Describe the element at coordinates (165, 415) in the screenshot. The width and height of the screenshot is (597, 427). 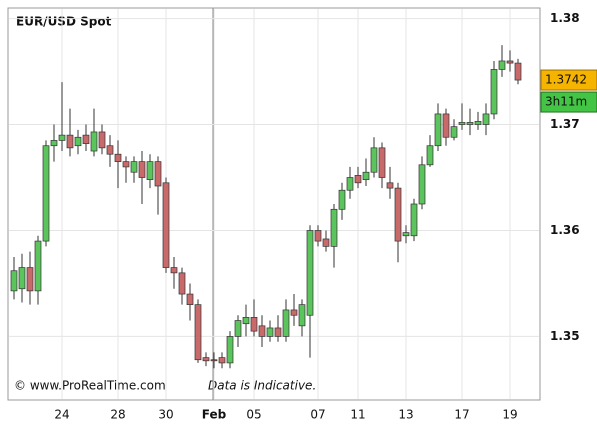
I see `x-tick-label: 30` at that location.